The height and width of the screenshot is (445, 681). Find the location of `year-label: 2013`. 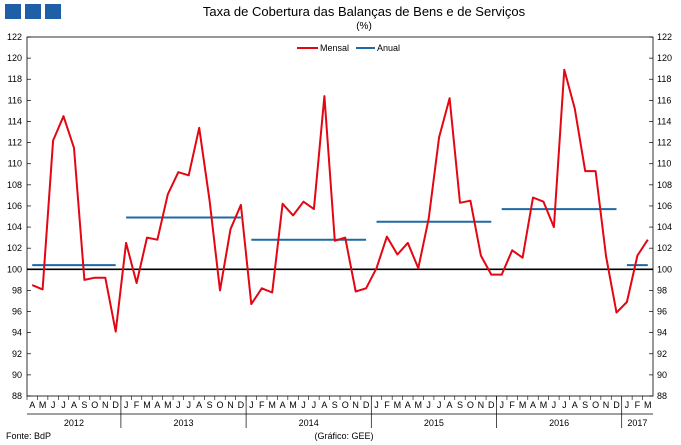

year-label: 2013 is located at coordinates (183, 423).